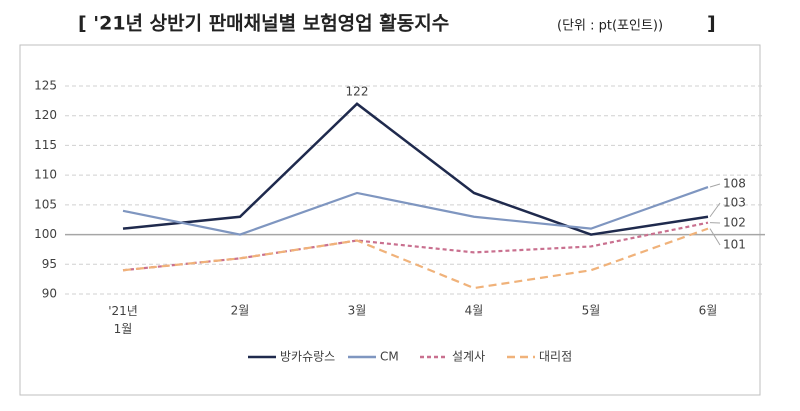  What do you see at coordinates (389, 357) in the screenshot?
I see `legend-label: CM` at bounding box center [389, 357].